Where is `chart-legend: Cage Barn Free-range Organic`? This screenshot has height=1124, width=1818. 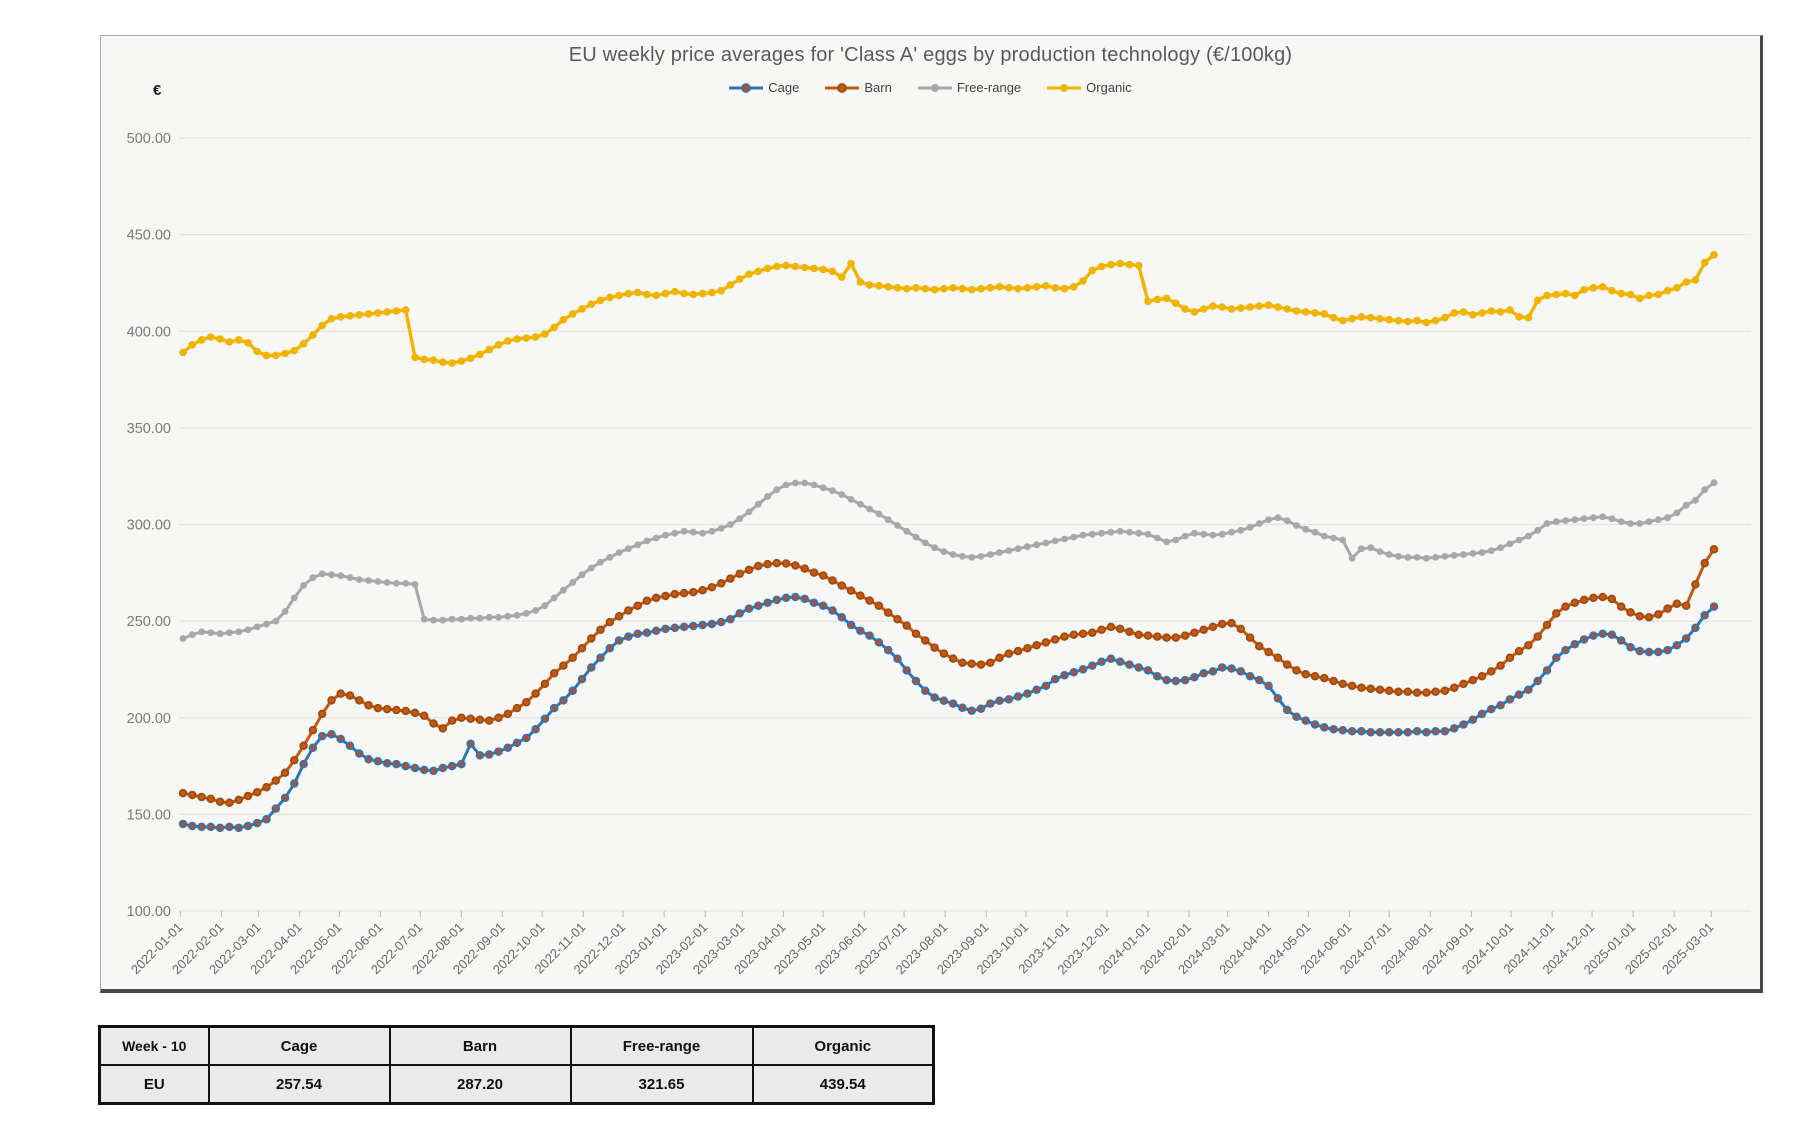
chart-legend: Cage Barn Free-range Organic is located at coordinates (930, 87).